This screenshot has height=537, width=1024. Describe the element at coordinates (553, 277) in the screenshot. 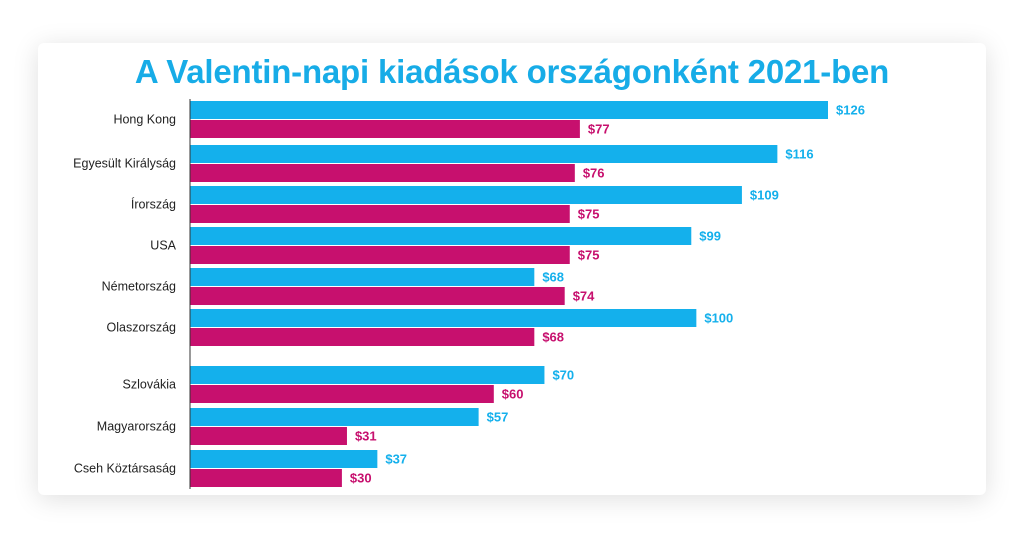

I see `value-label-nemetorszag-series-1: $68` at that location.